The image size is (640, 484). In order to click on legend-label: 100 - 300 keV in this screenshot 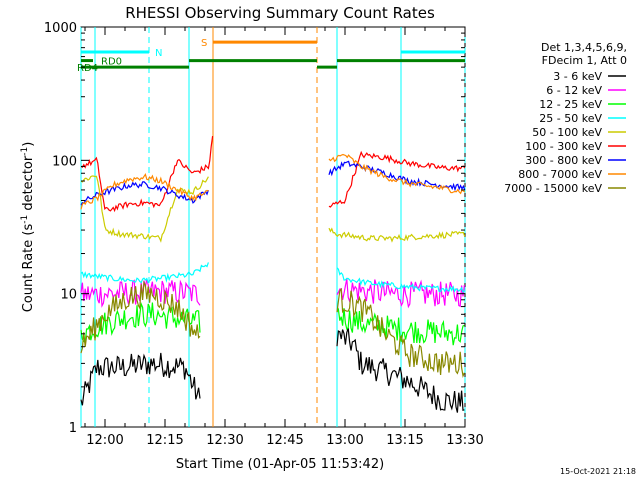, I will do `click(563, 146)`.